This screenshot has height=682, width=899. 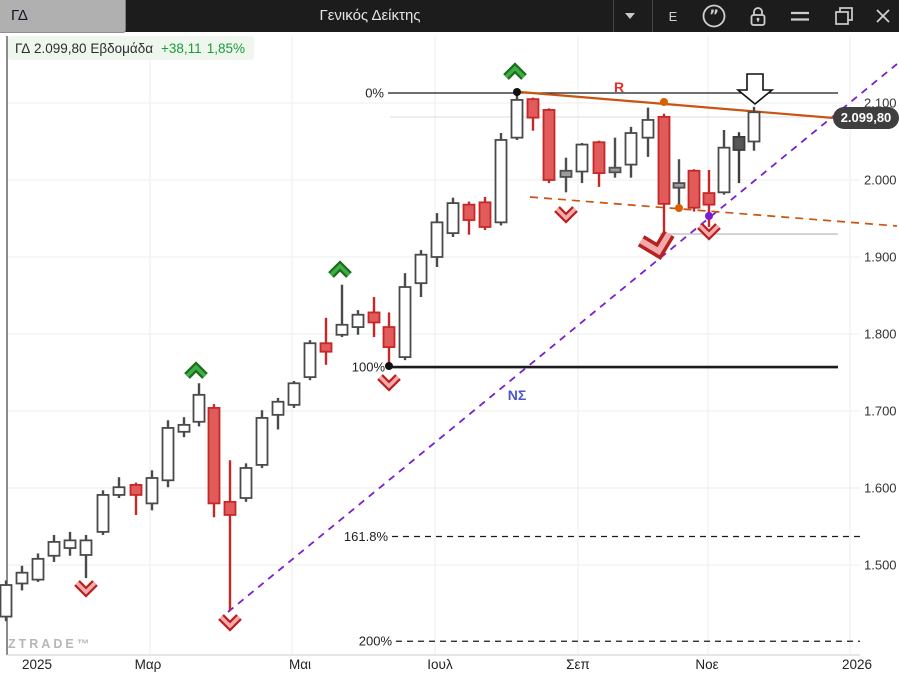 What do you see at coordinates (300, 664) in the screenshot?
I see `svg-text: Μαι` at bounding box center [300, 664].